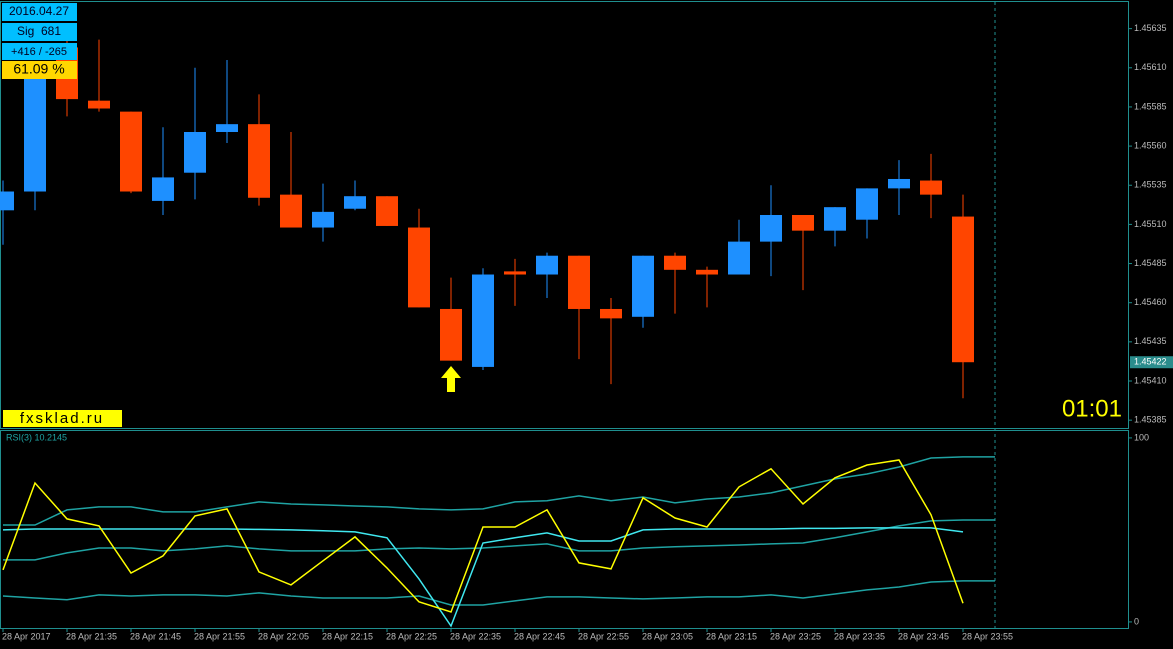  I want to click on x-tick-label: 28 Apr 23:25, so click(795, 636).